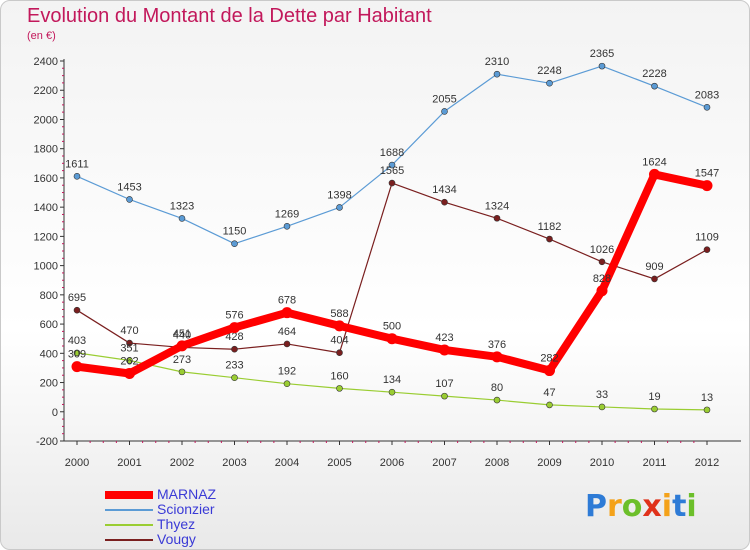 The width and height of the screenshot is (750, 550). Describe the element at coordinates (129, 463) in the screenshot. I see `x-tick-label: 2001` at that location.